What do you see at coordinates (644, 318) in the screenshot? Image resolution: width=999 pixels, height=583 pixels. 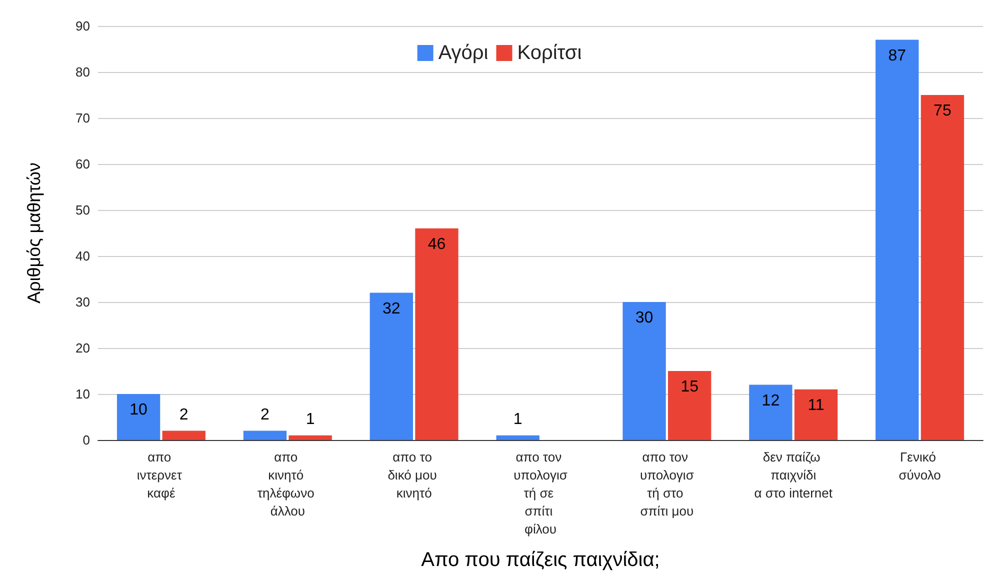 I see `data-label: 30` at bounding box center [644, 318].